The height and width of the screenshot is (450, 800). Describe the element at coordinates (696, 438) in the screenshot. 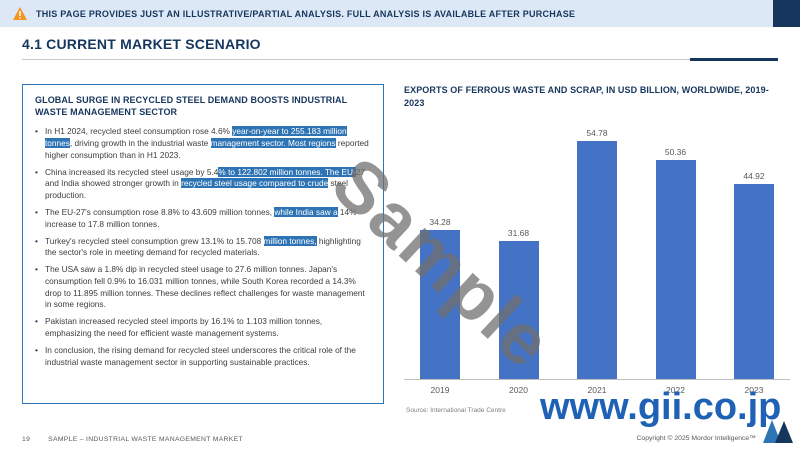

I see `copyright: Copyright © 2025 Mordor Intelligence™` at that location.